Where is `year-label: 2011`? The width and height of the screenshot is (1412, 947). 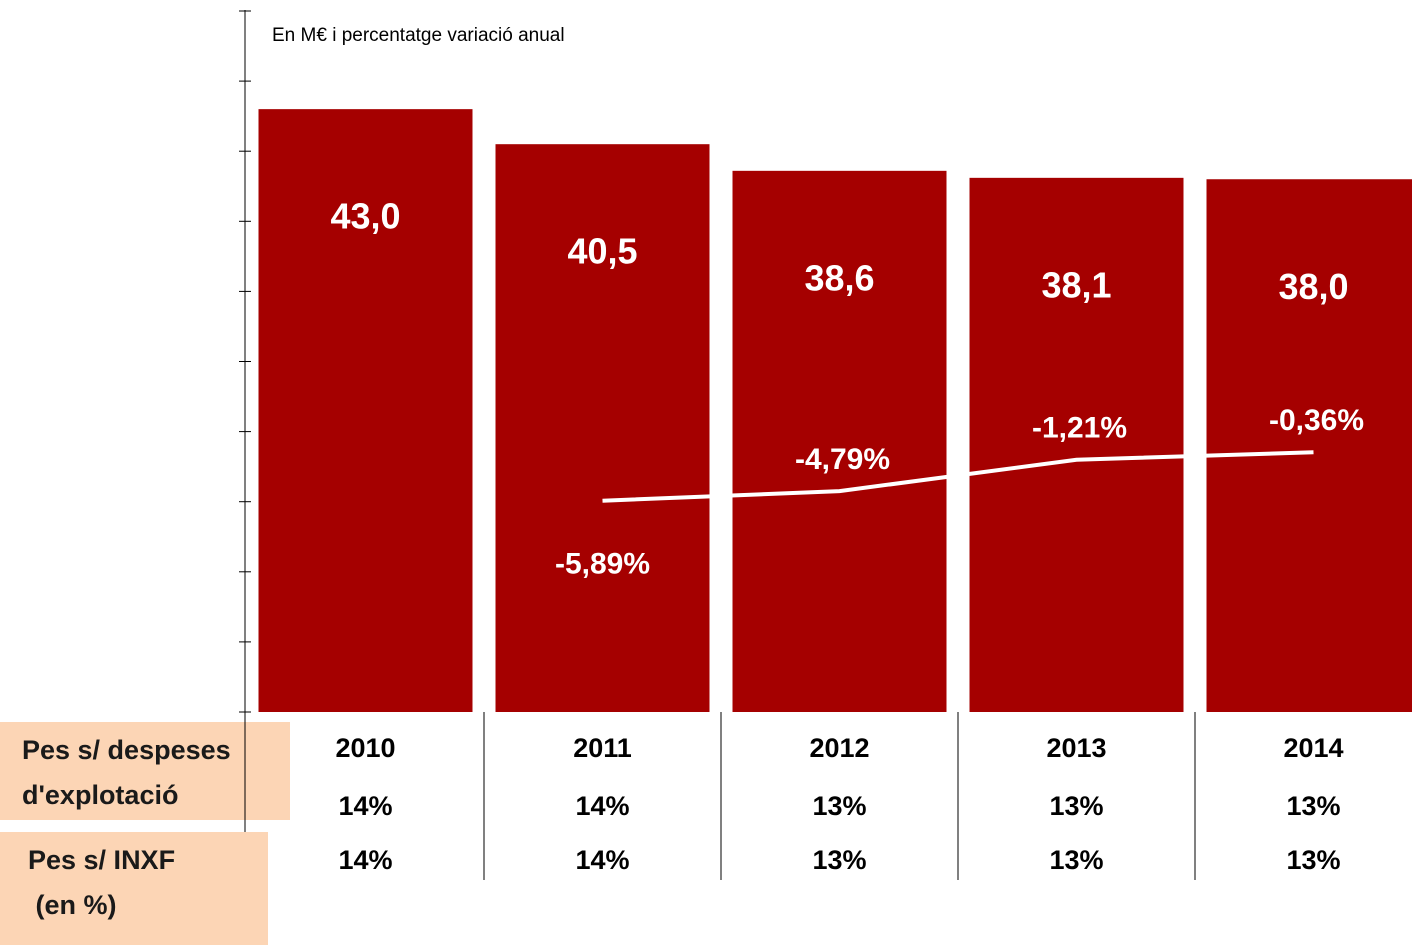 year-label: 2011 is located at coordinates (602, 748).